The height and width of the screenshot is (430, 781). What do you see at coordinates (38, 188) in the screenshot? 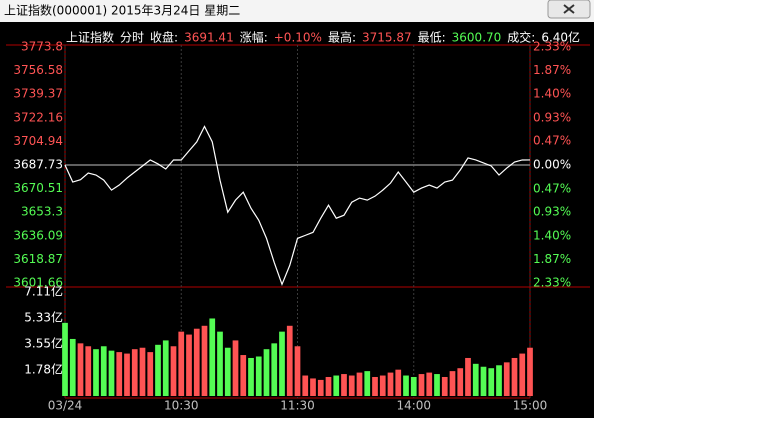
I see `y-tick-label: 3670.51` at bounding box center [38, 188].